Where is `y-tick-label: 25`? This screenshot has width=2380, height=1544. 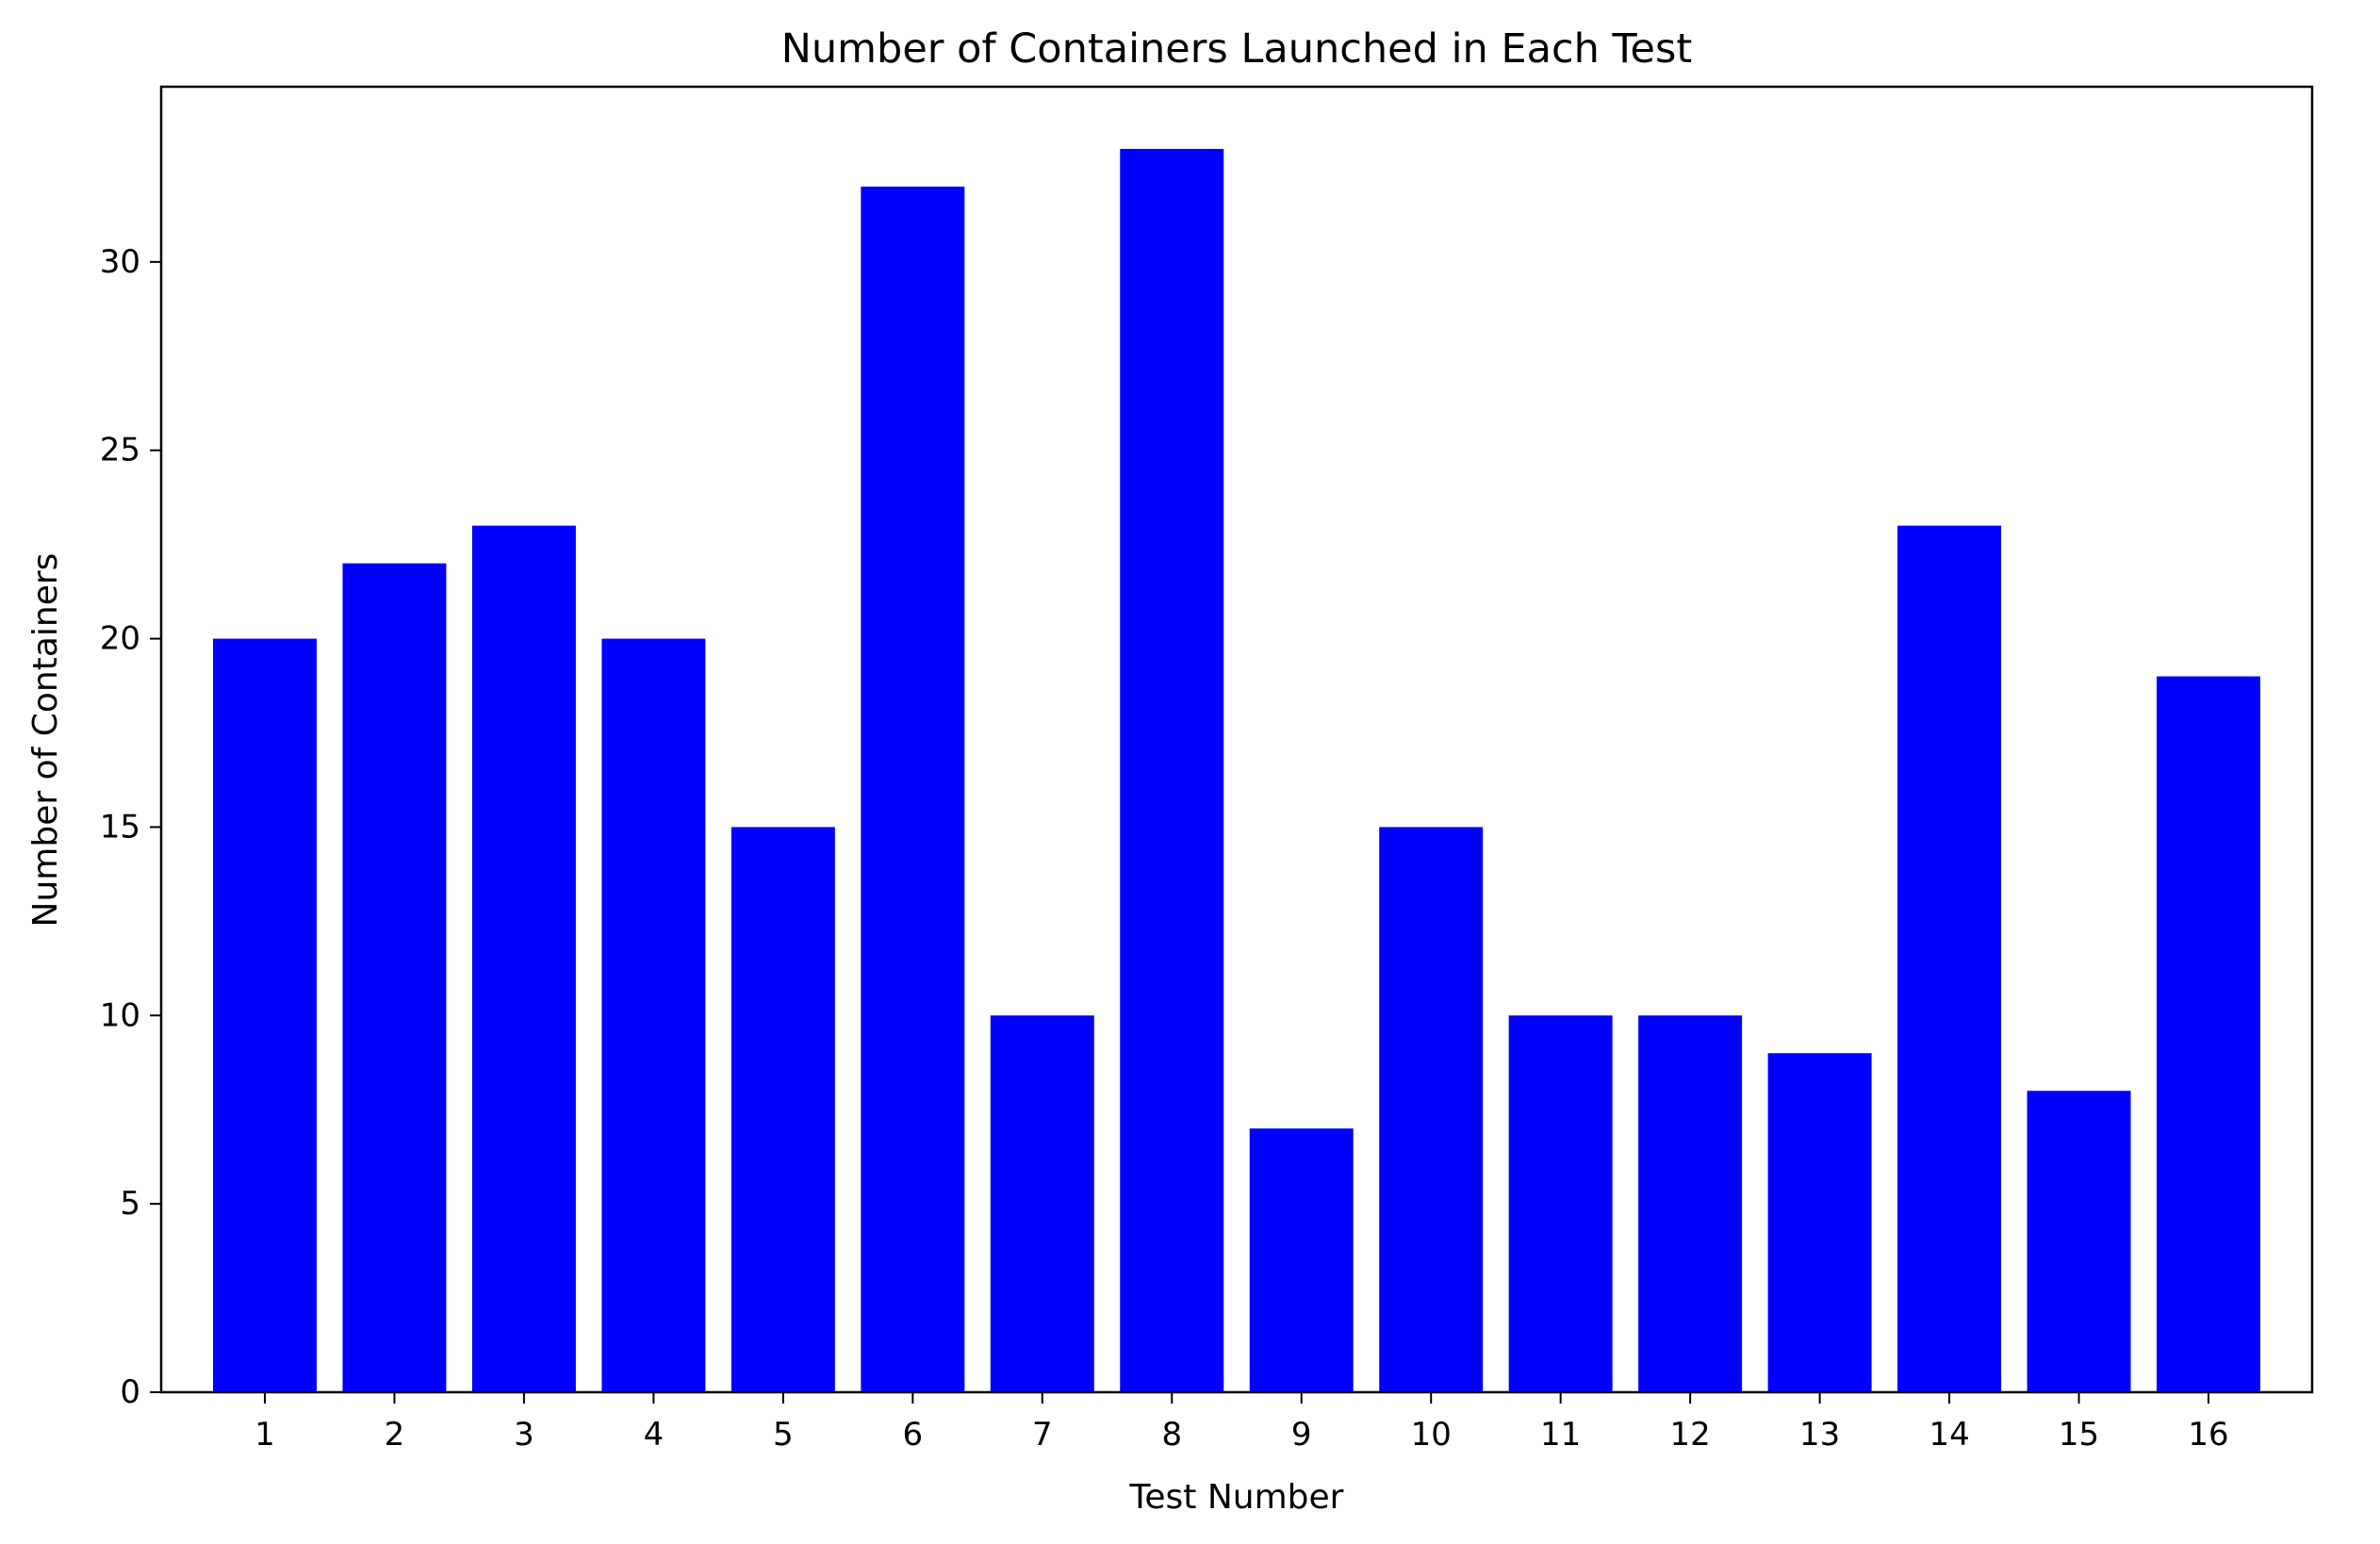 y-tick-label: 25 is located at coordinates (120, 450).